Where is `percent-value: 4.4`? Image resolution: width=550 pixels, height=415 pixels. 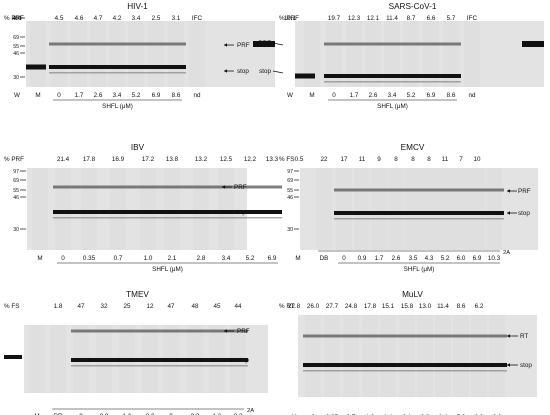 percent-value: 4.4 is located at coordinates (17, 18).